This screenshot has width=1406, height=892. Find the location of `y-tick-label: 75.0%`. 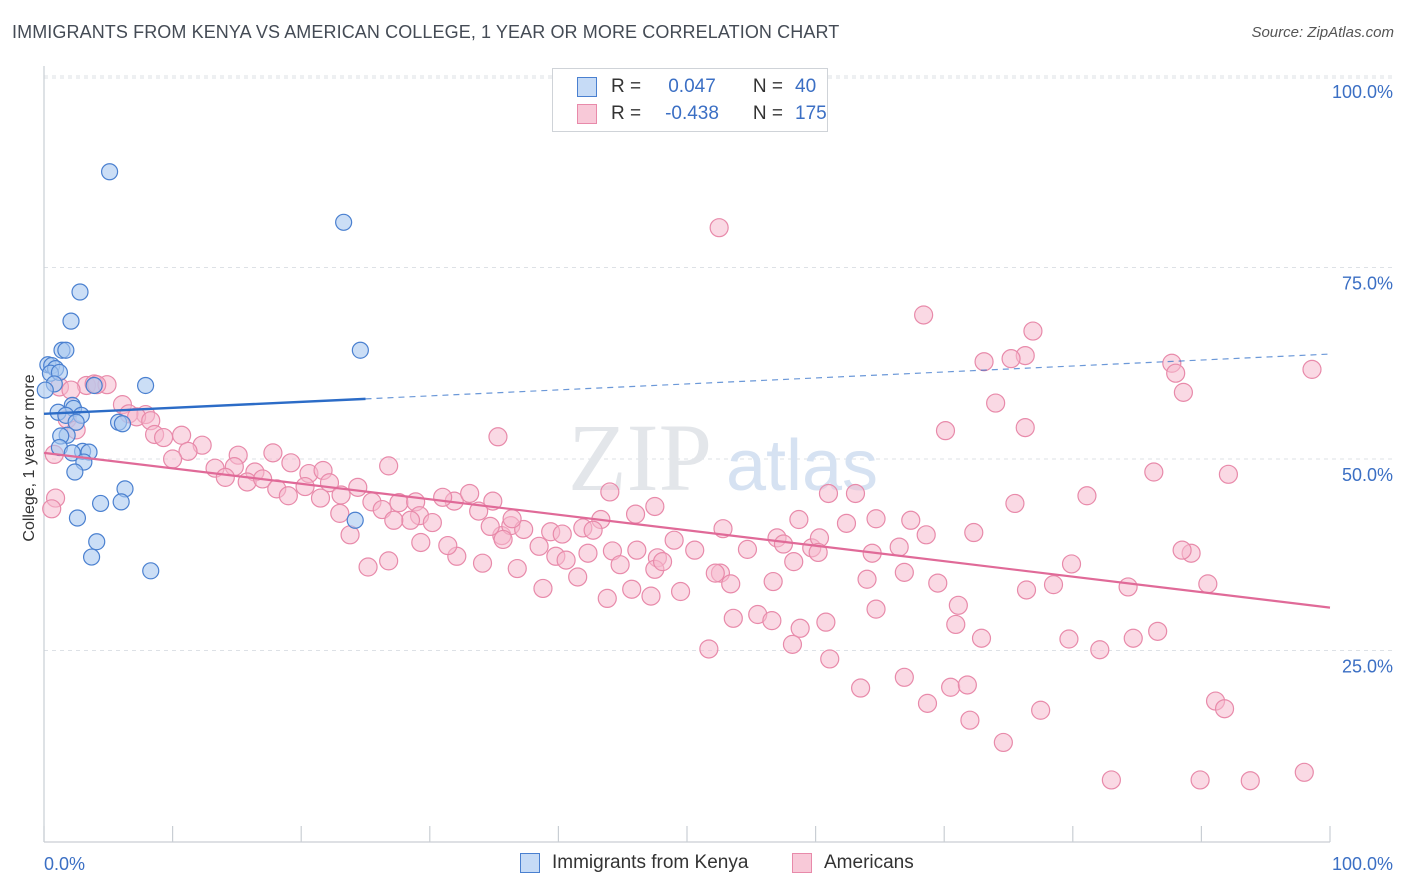

y-tick-label: 75.0% is located at coordinates (1367, 284).